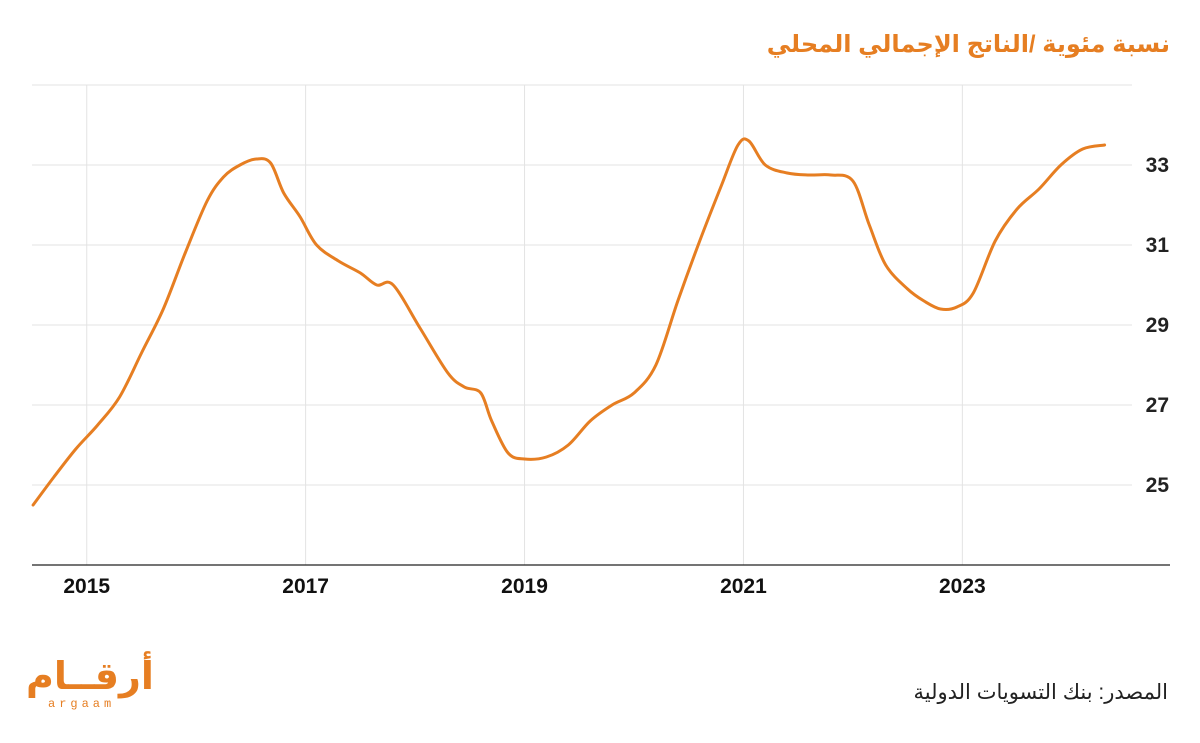 The width and height of the screenshot is (1200, 743). Describe the element at coordinates (968, 44) in the screenshot. I see `chart-title: نسبة مئوية /الناتج الإجمالي المحلي` at that location.